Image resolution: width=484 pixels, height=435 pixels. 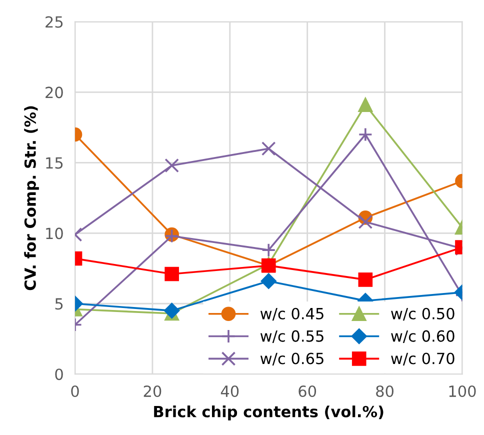 I want to click on x-tick-label: 100, so click(x=462, y=391).